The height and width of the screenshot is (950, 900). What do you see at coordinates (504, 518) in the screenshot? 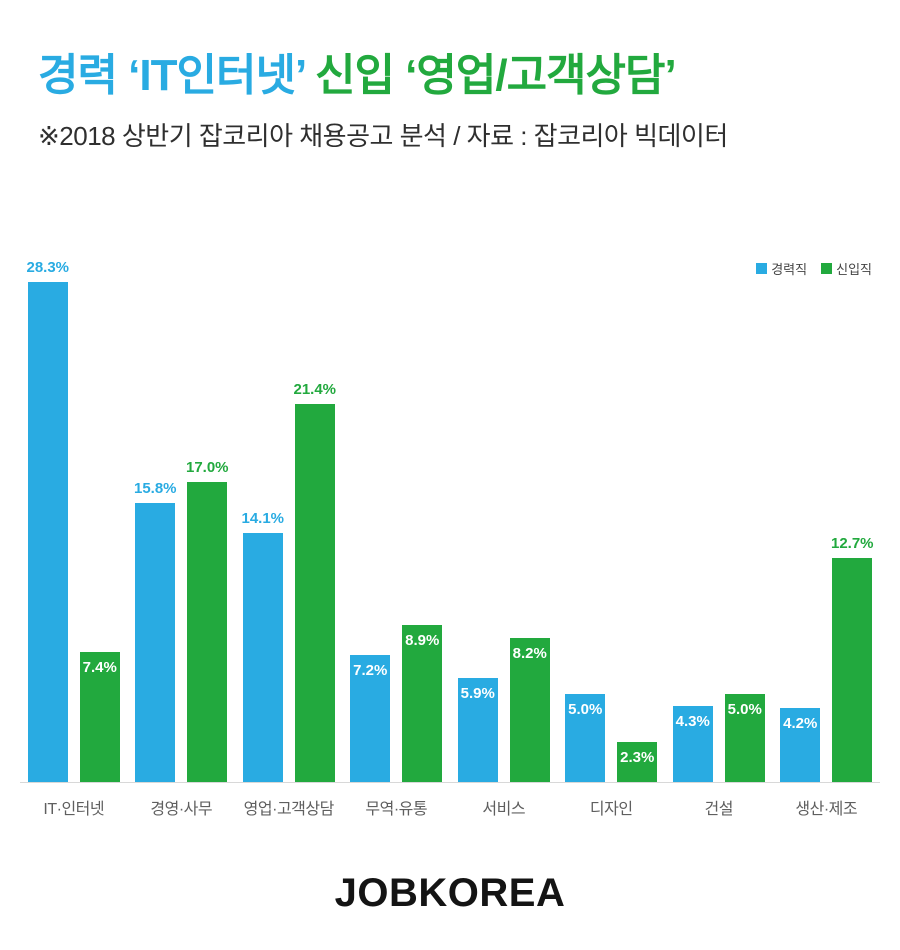
I see `bar-group: 5.9% 8.2%` at bounding box center [504, 518].